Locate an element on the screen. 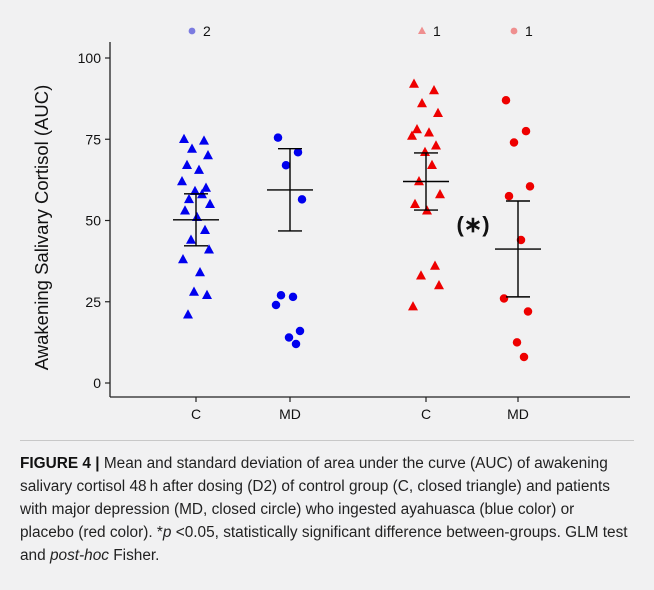  y-tick-label: 75 is located at coordinates (93, 139).